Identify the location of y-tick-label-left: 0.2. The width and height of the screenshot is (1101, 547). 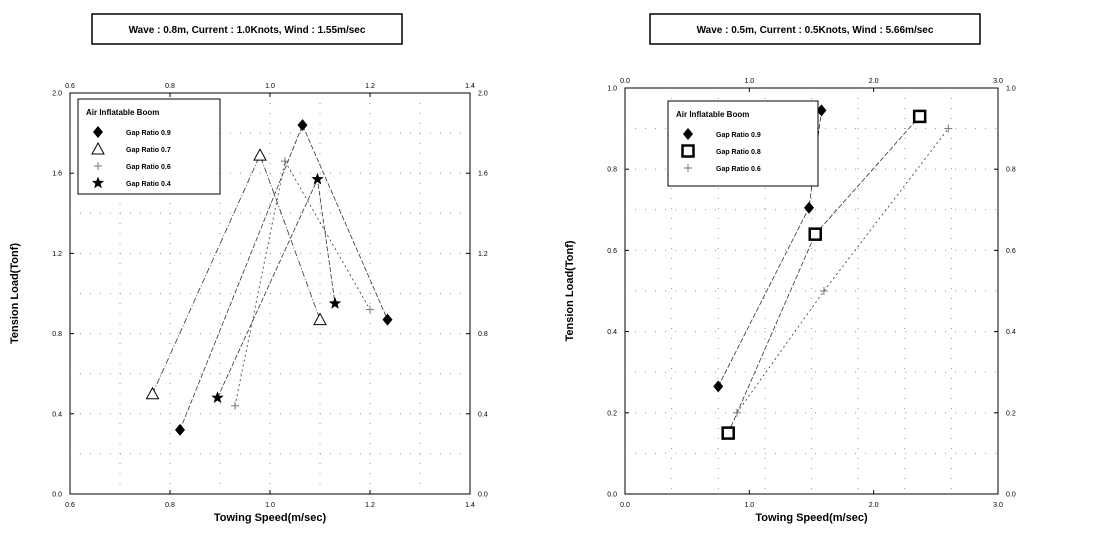
(612, 413).